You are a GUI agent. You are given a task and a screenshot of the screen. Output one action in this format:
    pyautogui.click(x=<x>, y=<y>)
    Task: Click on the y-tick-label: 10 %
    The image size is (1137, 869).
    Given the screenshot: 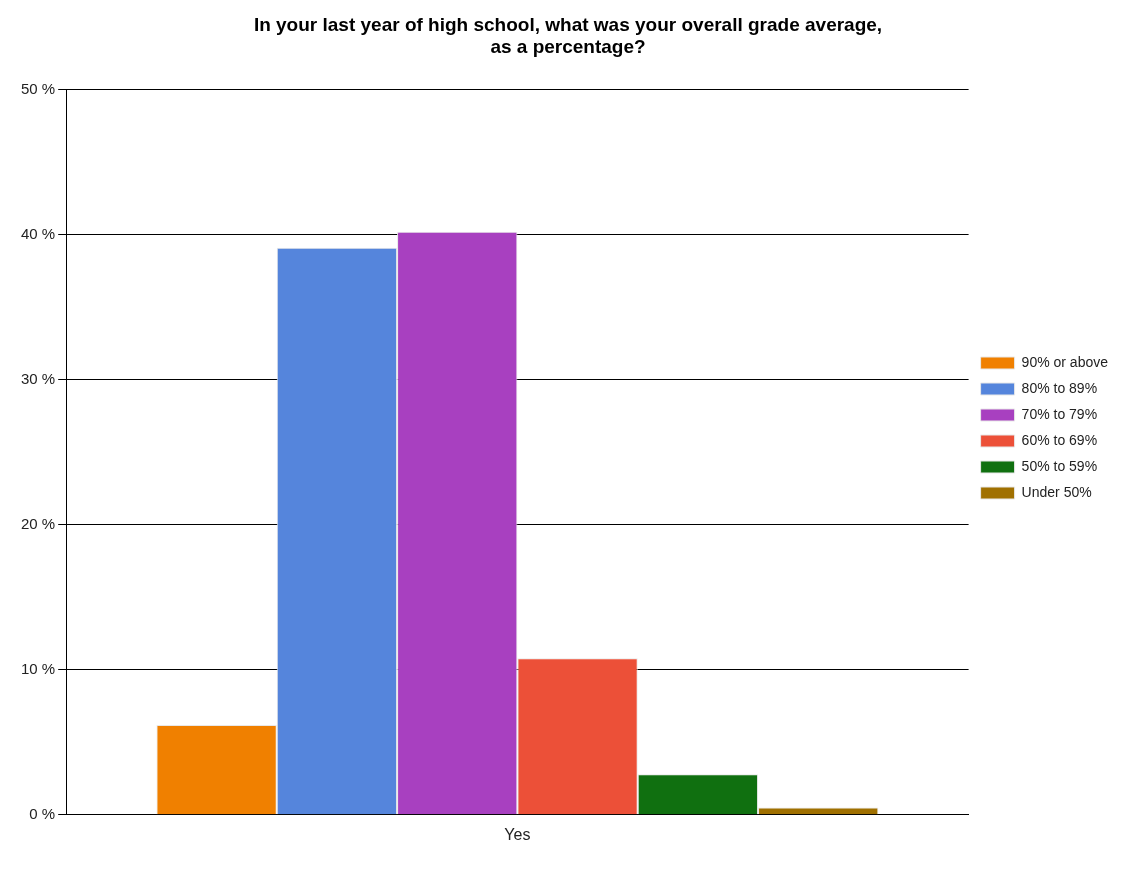 What is the action you would take?
    pyautogui.click(x=38, y=668)
    